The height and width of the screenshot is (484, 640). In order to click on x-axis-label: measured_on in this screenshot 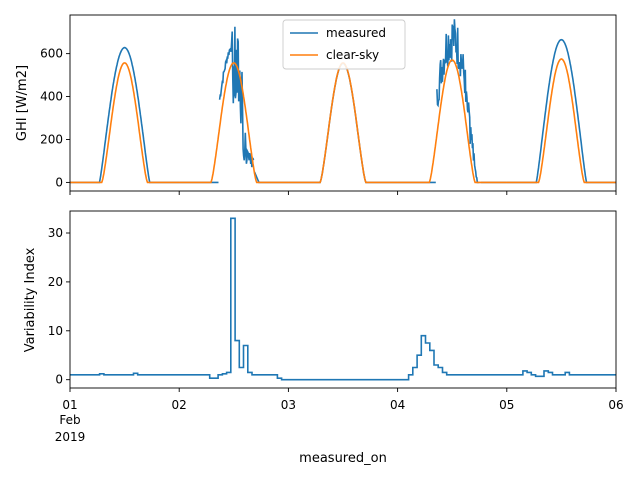, I will do `click(343, 458)`.